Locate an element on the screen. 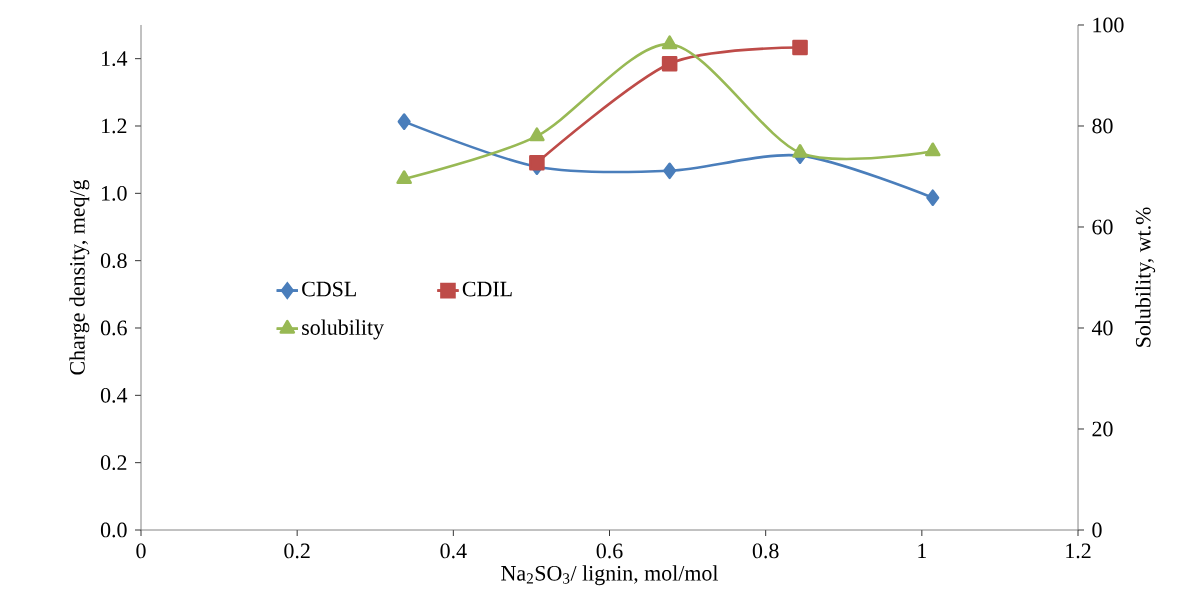 This screenshot has width=1180, height=616. y2-tick-label: 80 is located at coordinates (1102, 126).